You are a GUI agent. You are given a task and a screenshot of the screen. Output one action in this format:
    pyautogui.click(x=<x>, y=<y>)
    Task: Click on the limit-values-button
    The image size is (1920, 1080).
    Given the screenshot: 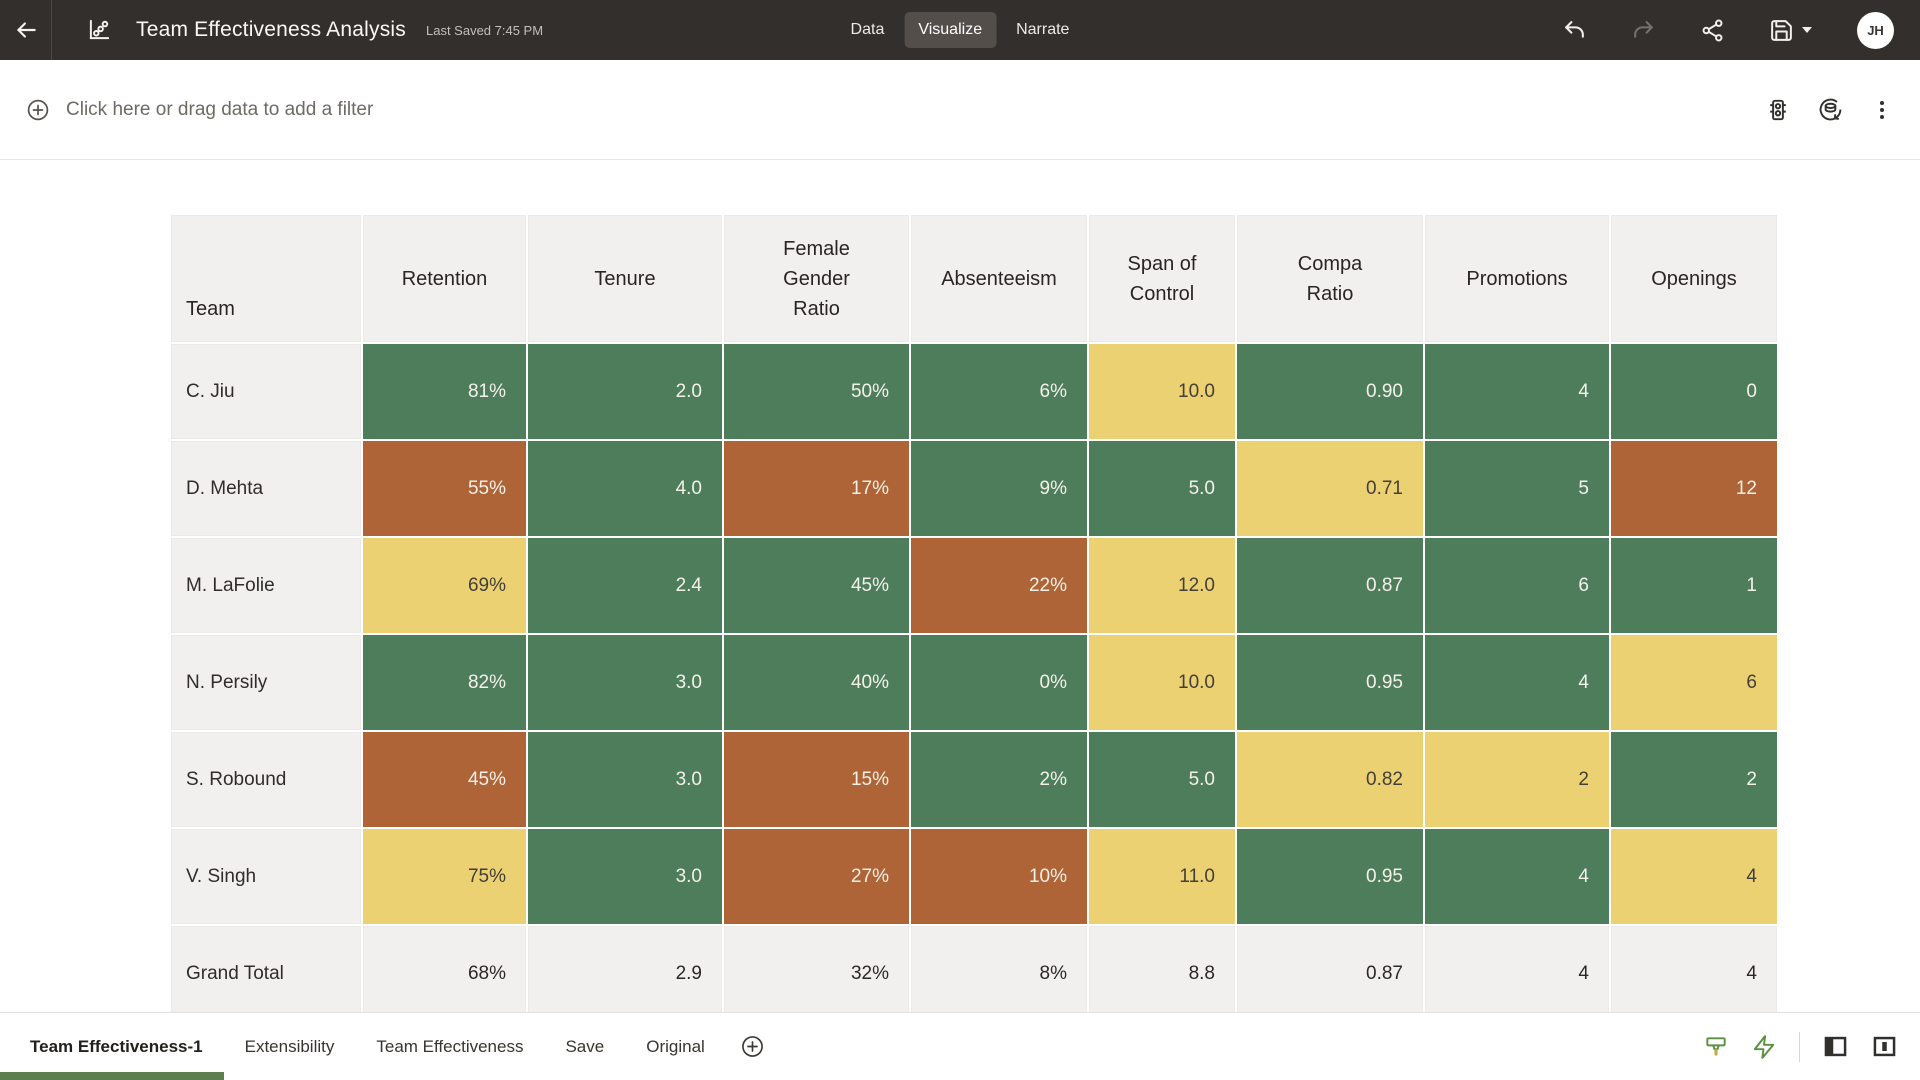 What is the action you would take?
    pyautogui.click(x=1778, y=110)
    